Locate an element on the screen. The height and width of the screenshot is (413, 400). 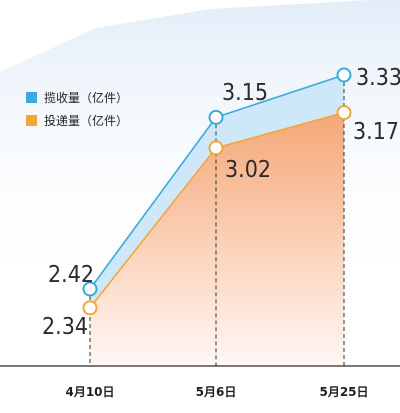
collect-value-label: 3.33 is located at coordinates (378, 78).